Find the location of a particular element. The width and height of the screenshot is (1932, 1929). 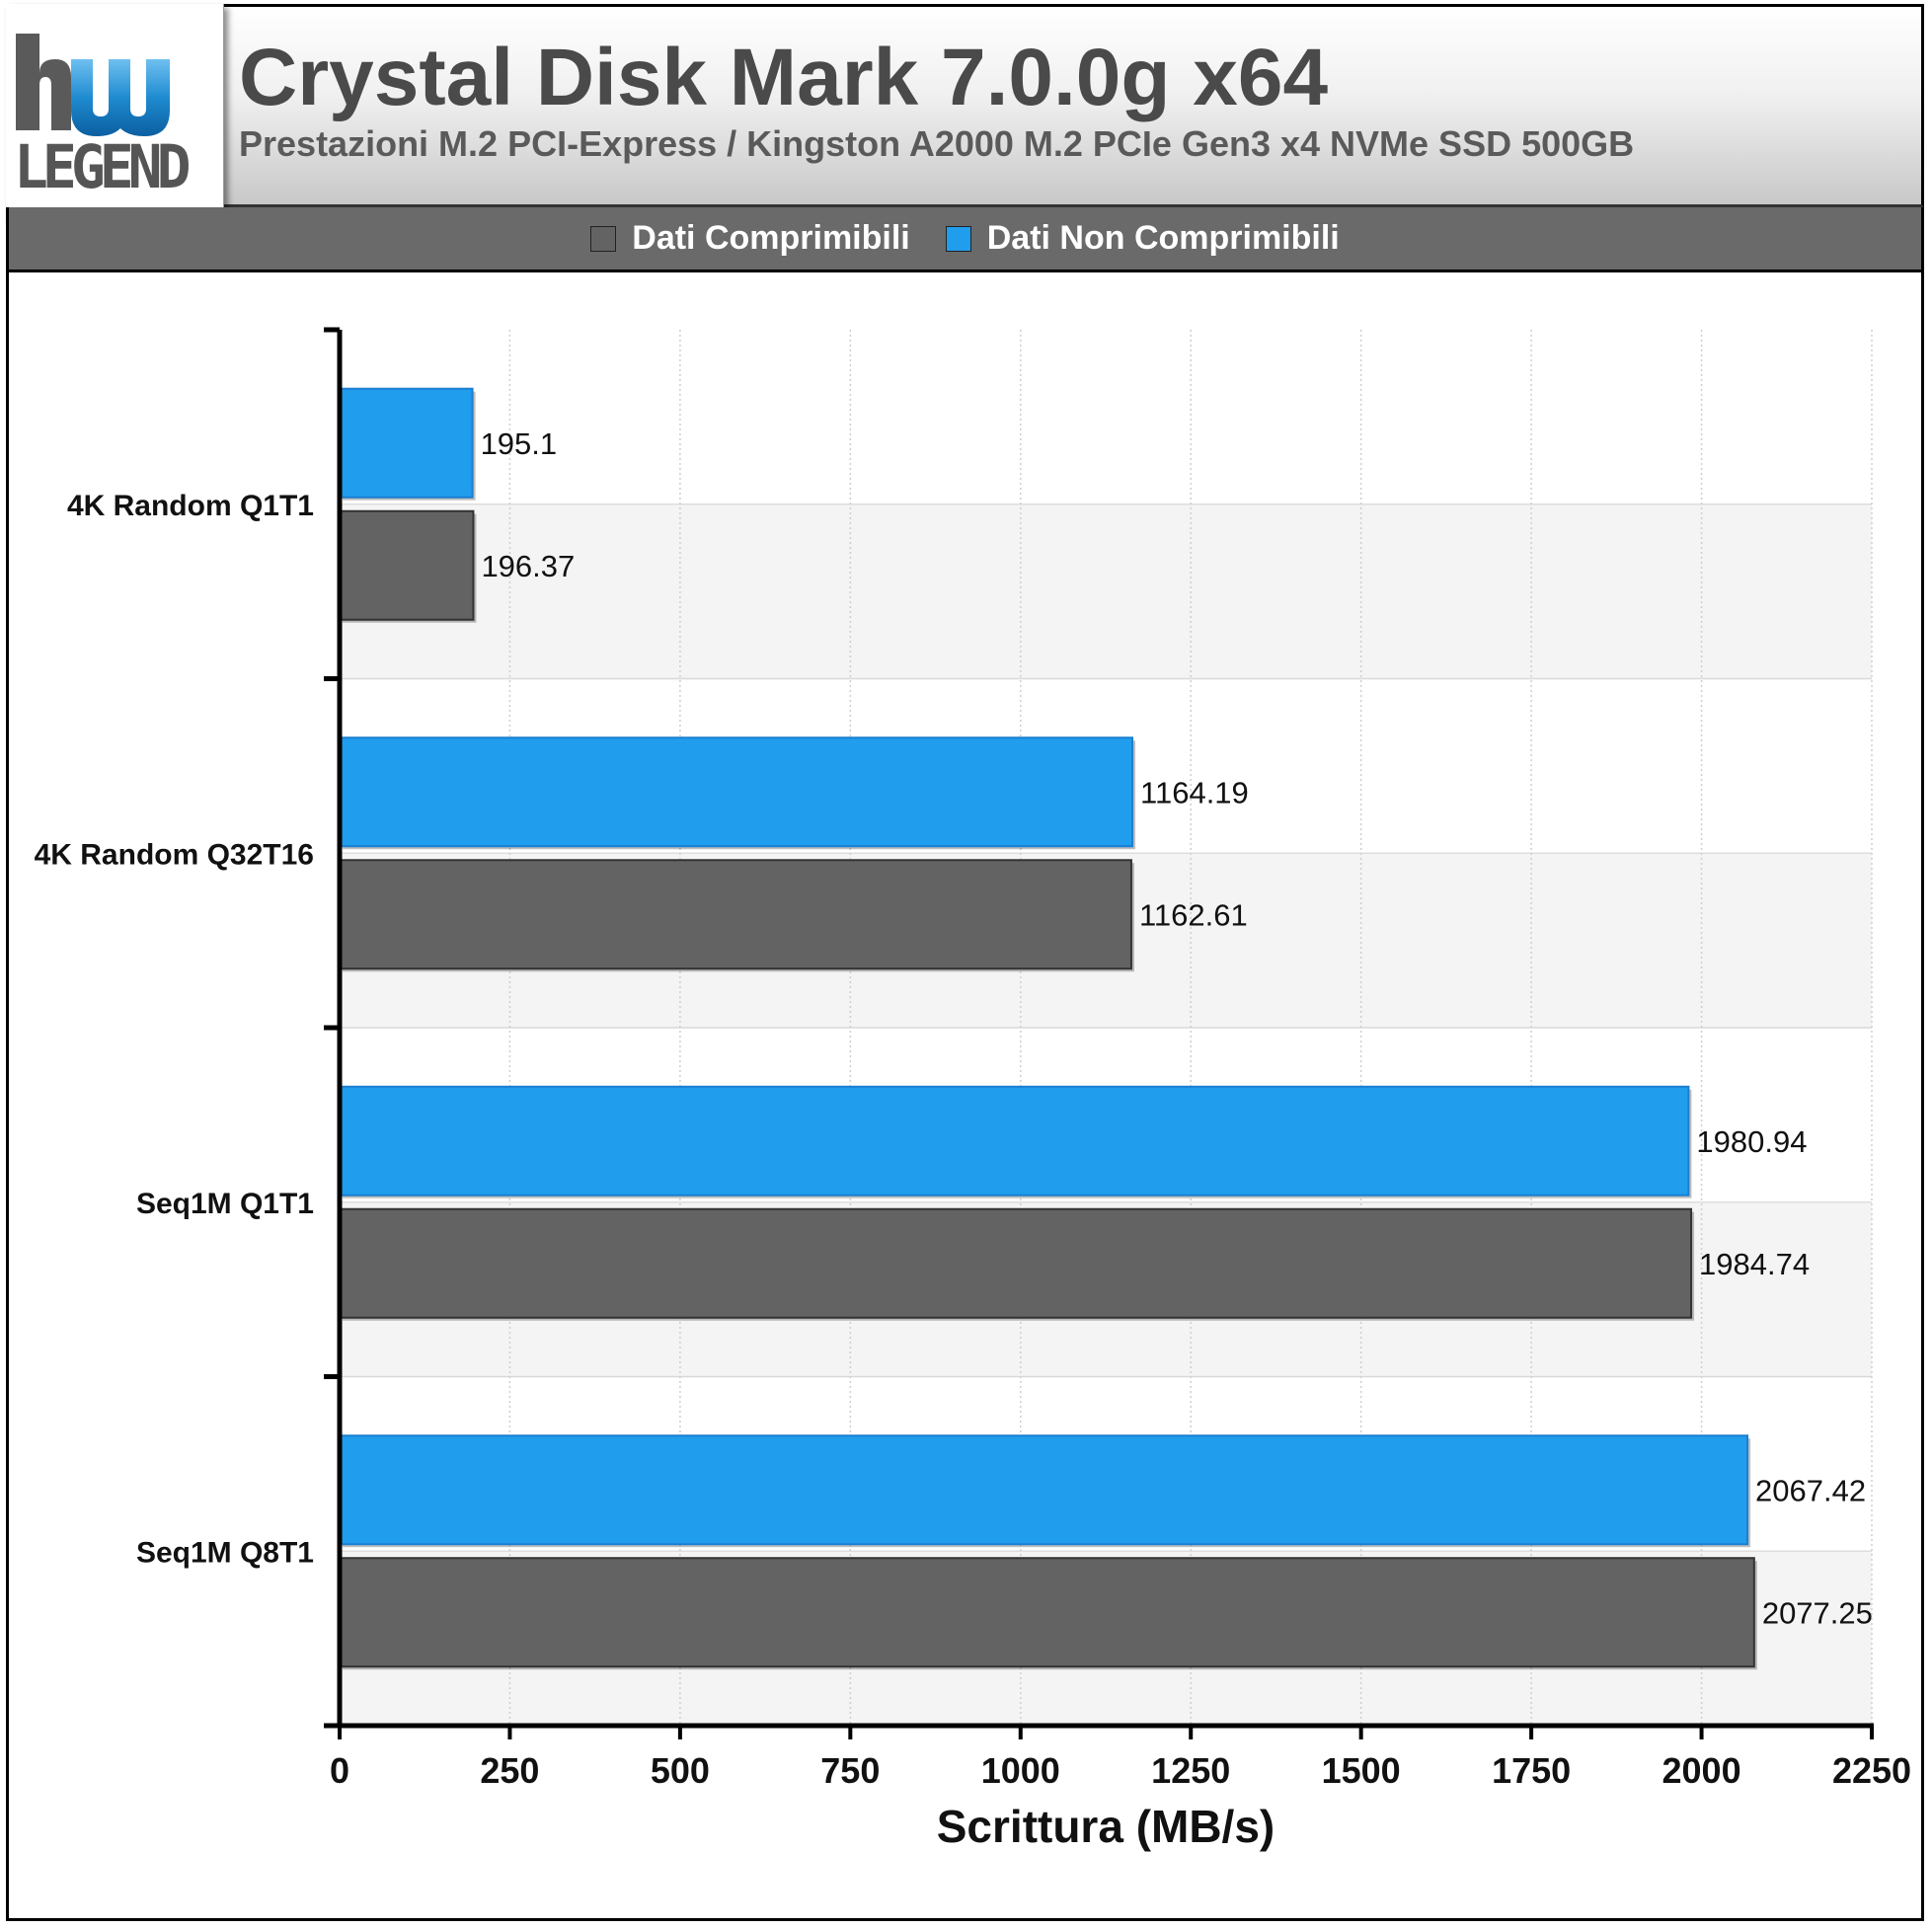

legend-swatch-non-compressible is located at coordinates (958, 238).